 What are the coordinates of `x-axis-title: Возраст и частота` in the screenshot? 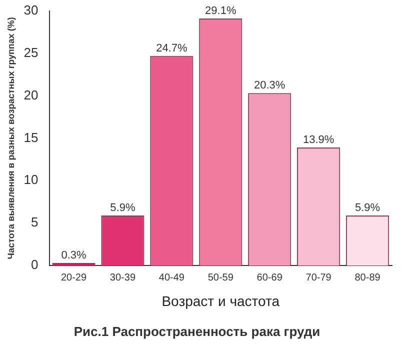 It's located at (221, 300).